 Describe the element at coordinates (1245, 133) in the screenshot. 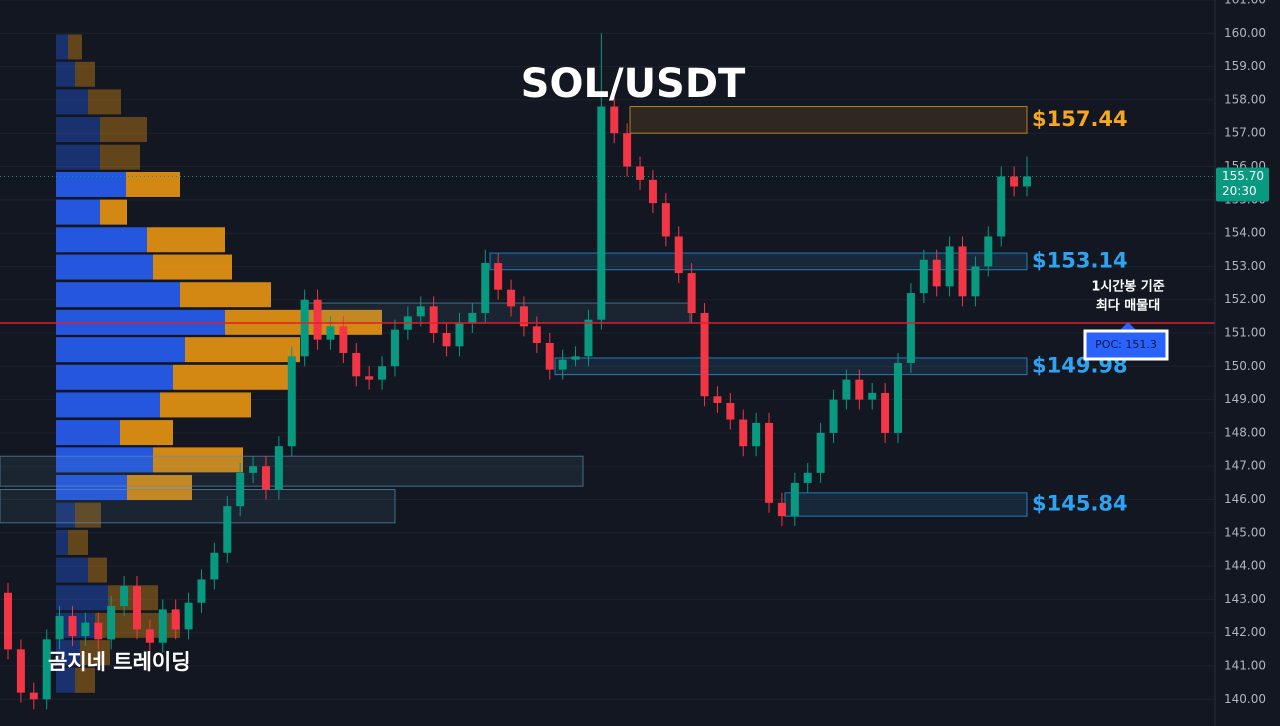

I see `y-tick-label: 157.00` at that location.